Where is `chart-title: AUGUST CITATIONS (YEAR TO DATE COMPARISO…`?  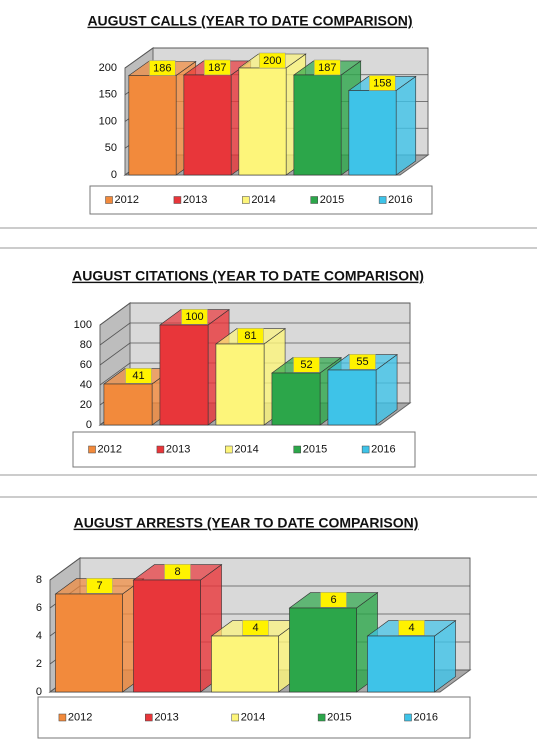
chart-title: AUGUST CITATIONS (YEAR TO DATE COMPARISO… is located at coordinates (248, 276).